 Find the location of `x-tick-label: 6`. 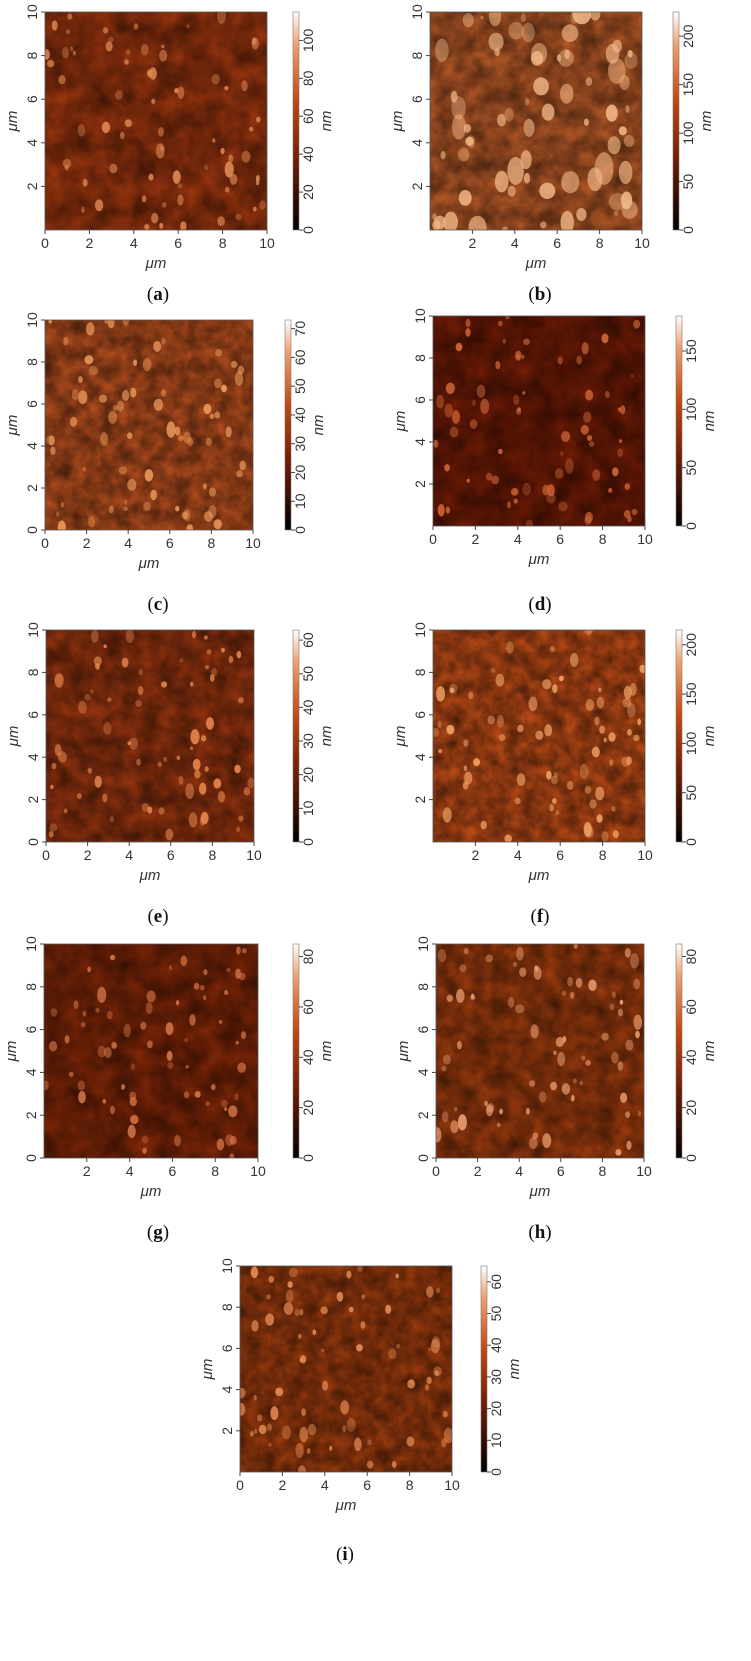

x-tick-label: 6 is located at coordinates (561, 1171).